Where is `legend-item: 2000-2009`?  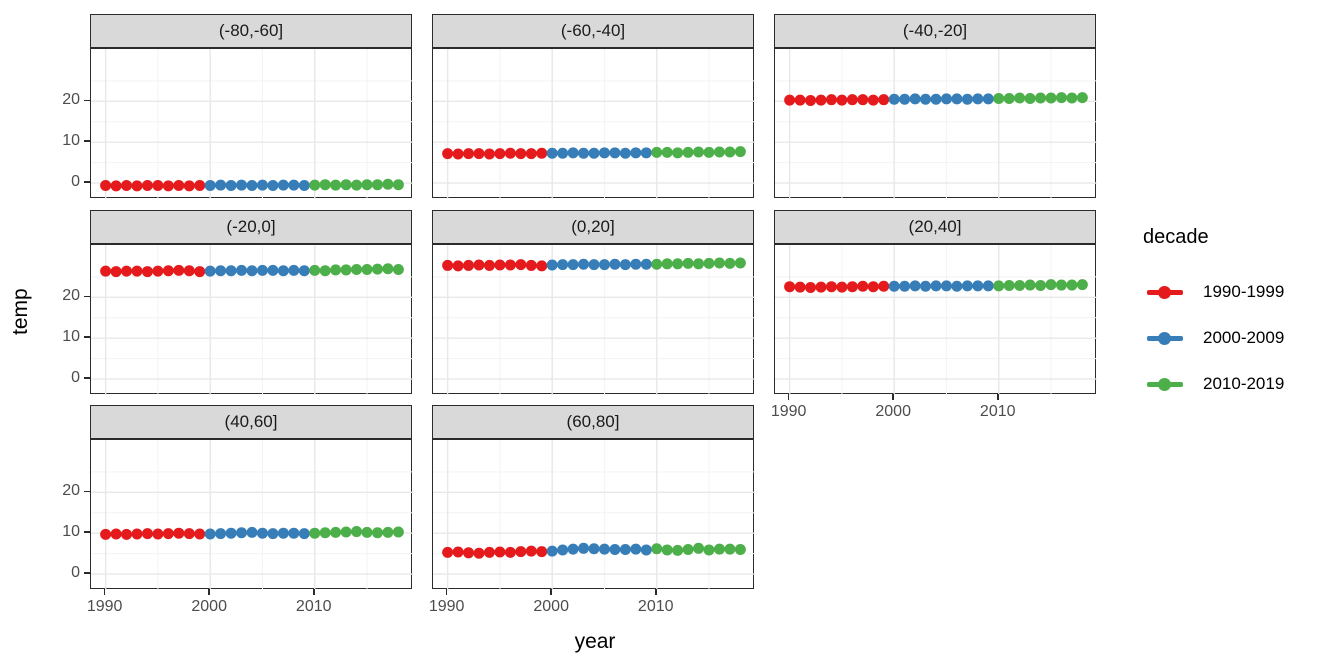 legend-item: 2000-2009 is located at coordinates (1245, 338).